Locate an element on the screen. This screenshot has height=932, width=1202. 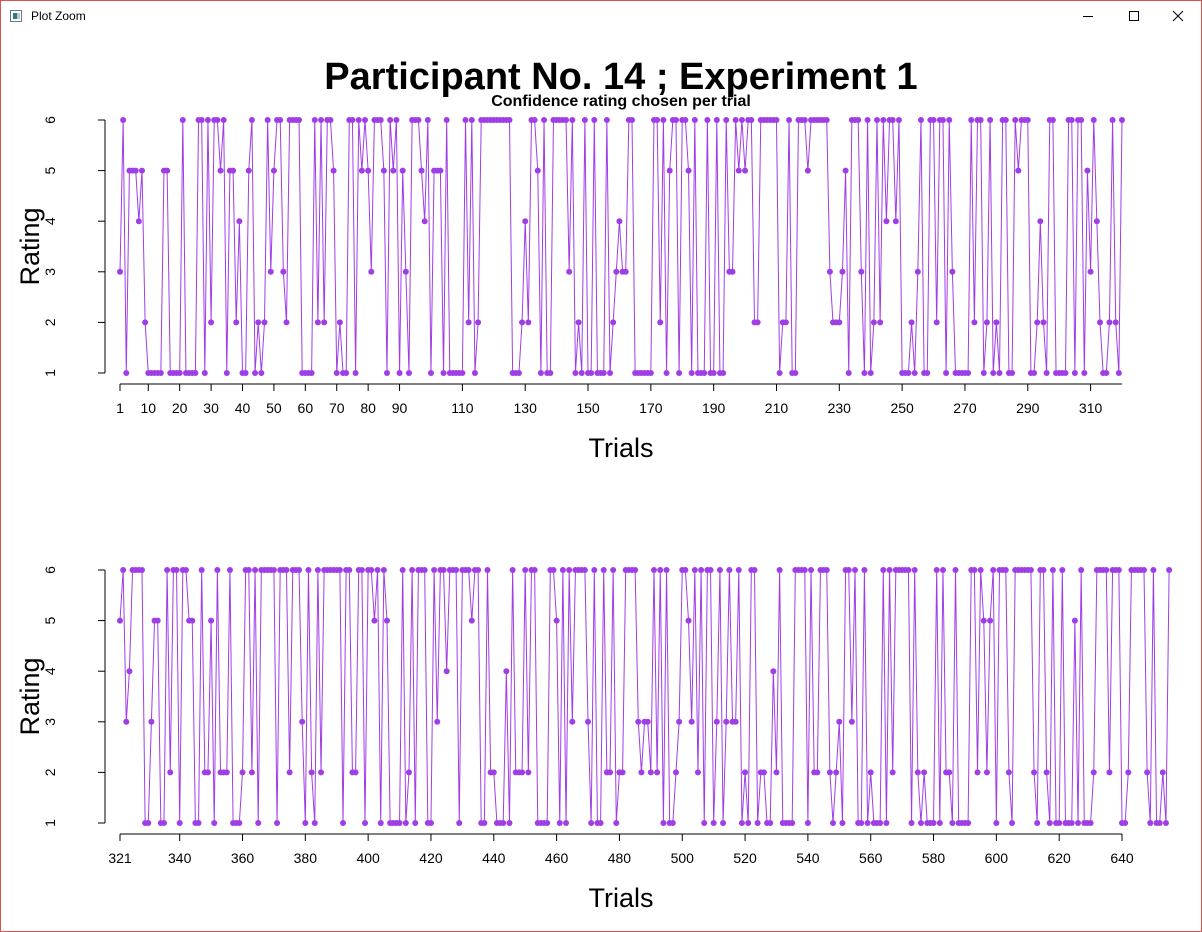
y-tick-label: 1 is located at coordinates (50, 823).